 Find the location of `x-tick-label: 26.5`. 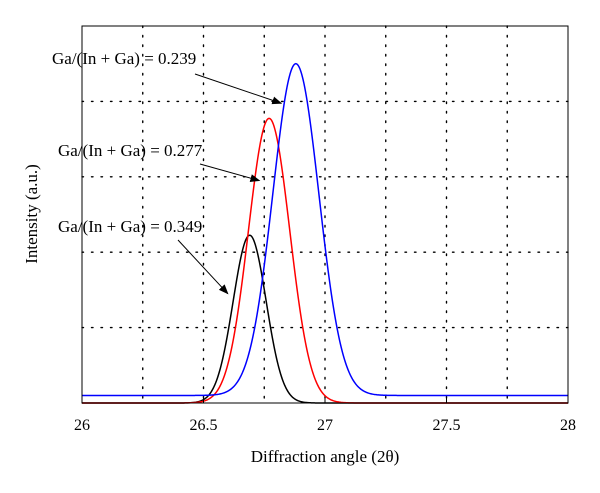

x-tick-label: 26.5 is located at coordinates (204, 425).